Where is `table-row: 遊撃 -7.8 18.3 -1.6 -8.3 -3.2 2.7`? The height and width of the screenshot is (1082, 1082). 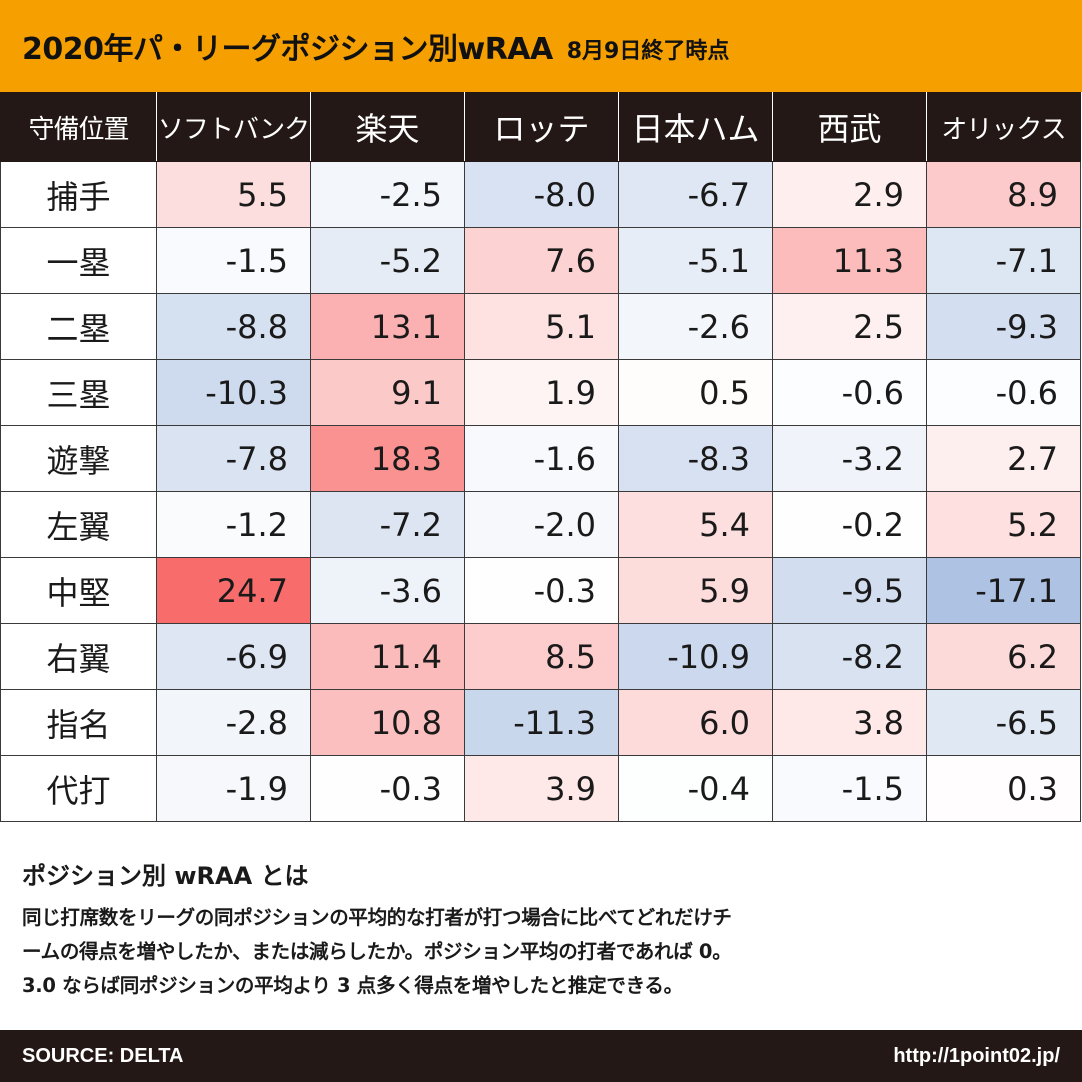 table-row: 遊撃 -7.8 18.3 -1.6 -8.3 -3.2 2.7 is located at coordinates (540, 458).